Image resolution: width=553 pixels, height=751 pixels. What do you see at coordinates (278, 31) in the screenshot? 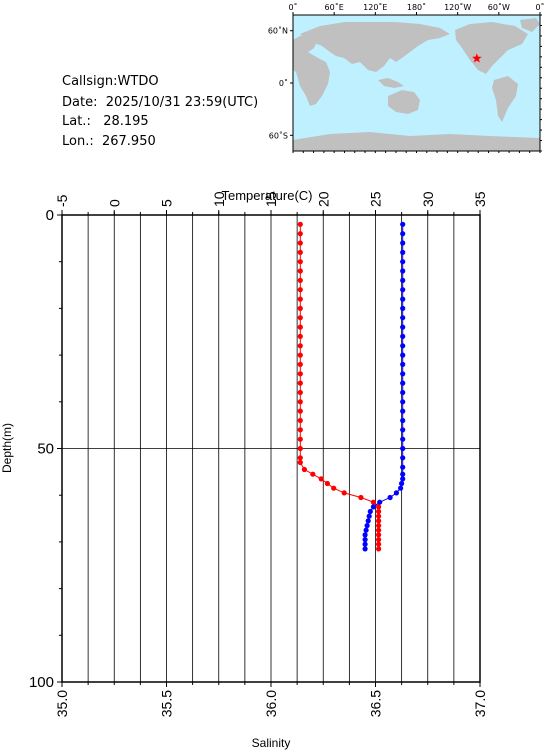
I see `map-left-tick-label: 60˚N` at bounding box center [278, 31].